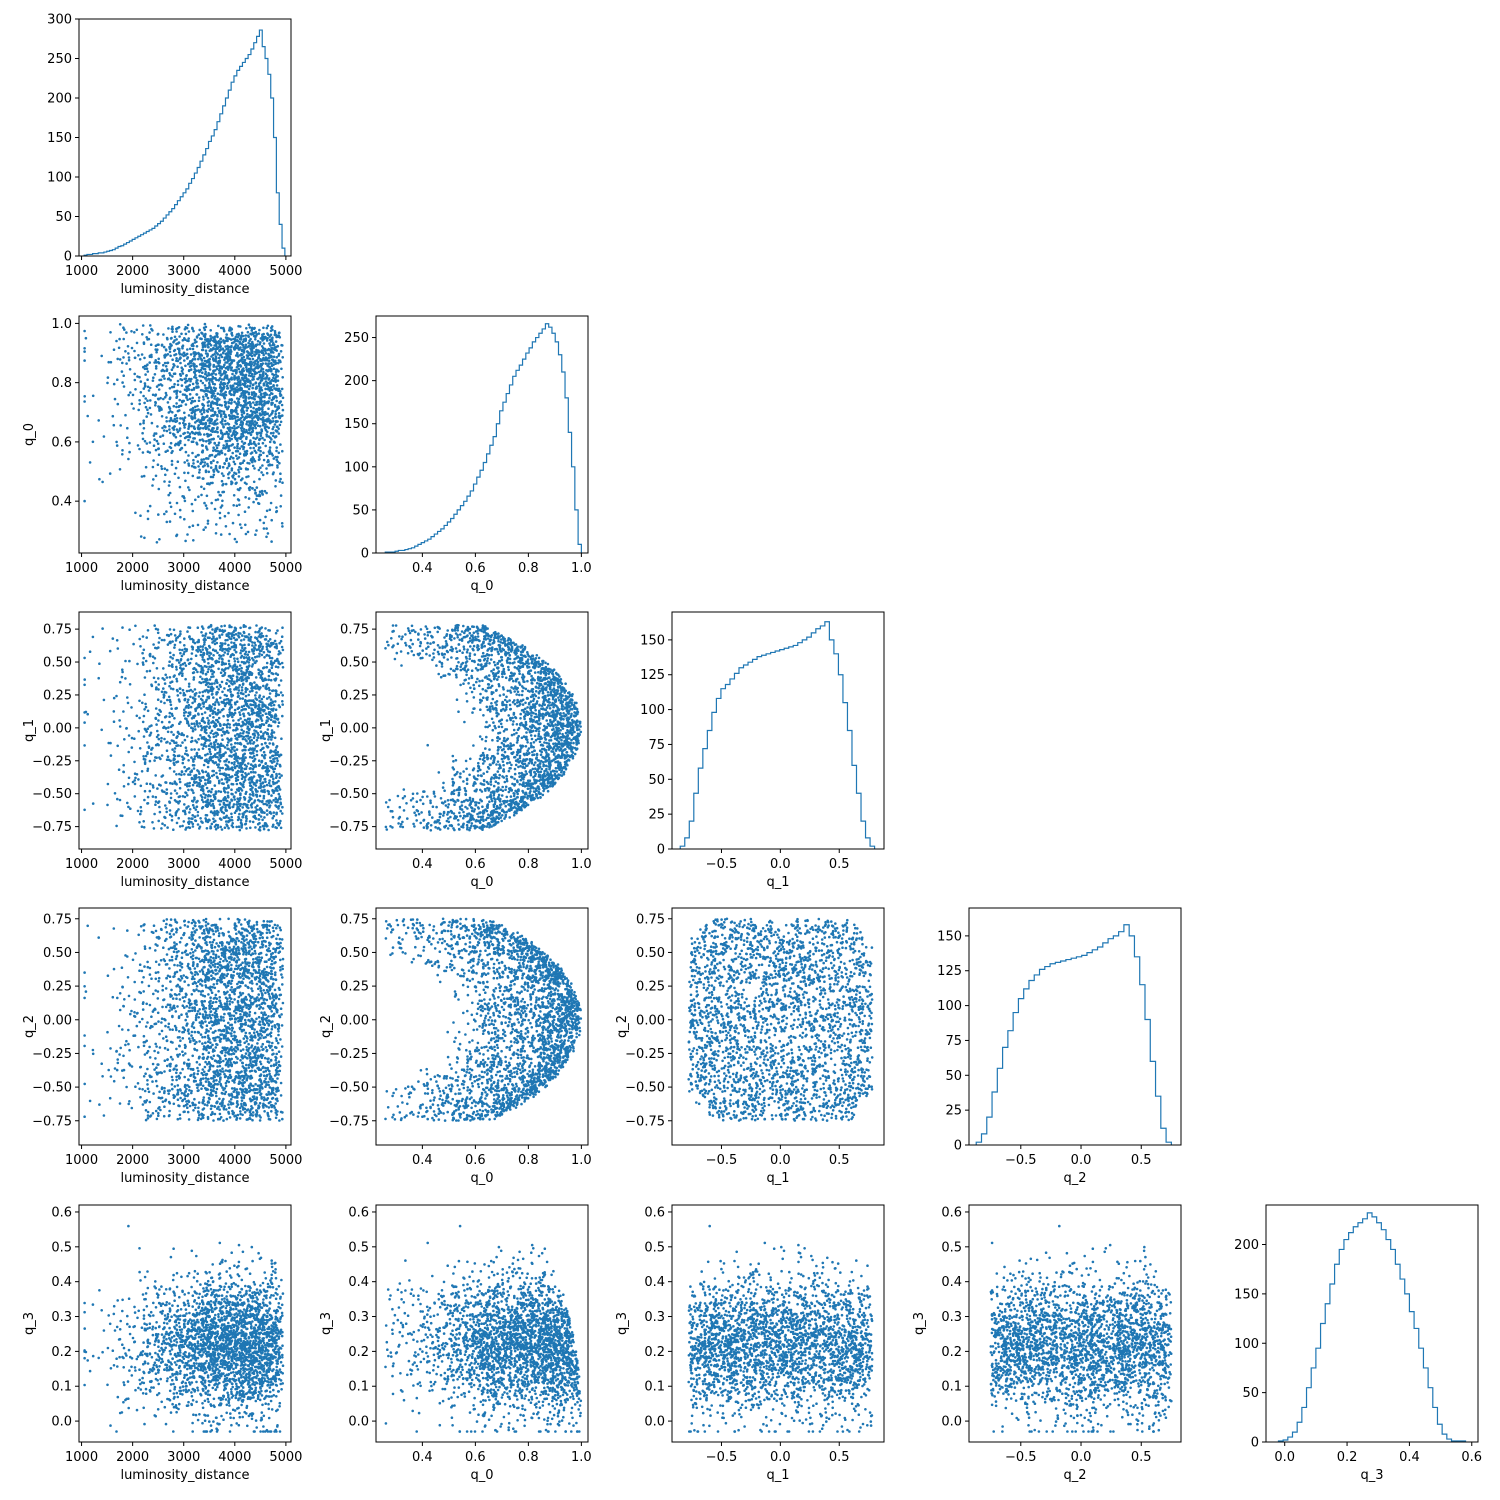  What do you see at coordinates (581, 568) in the screenshot?
I see `x-tick-label: 1.0` at bounding box center [581, 568].